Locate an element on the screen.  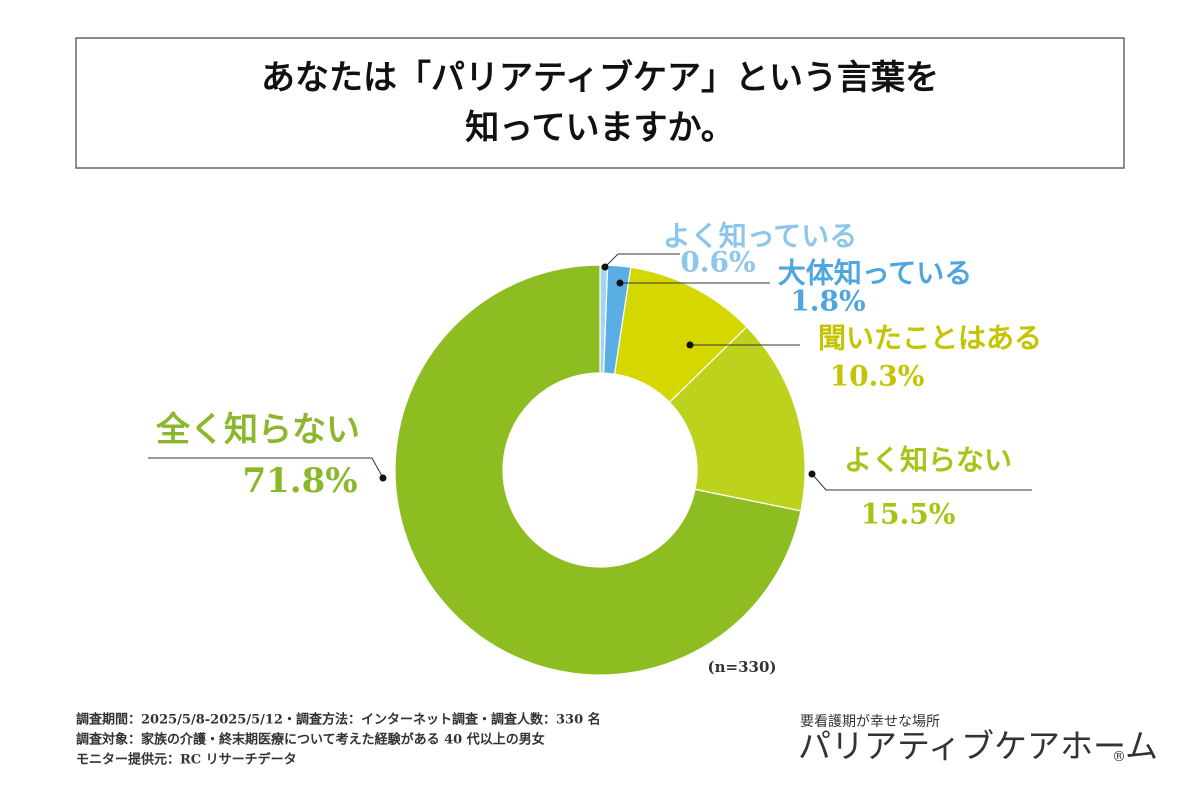
title-box is located at coordinates (600, 103).